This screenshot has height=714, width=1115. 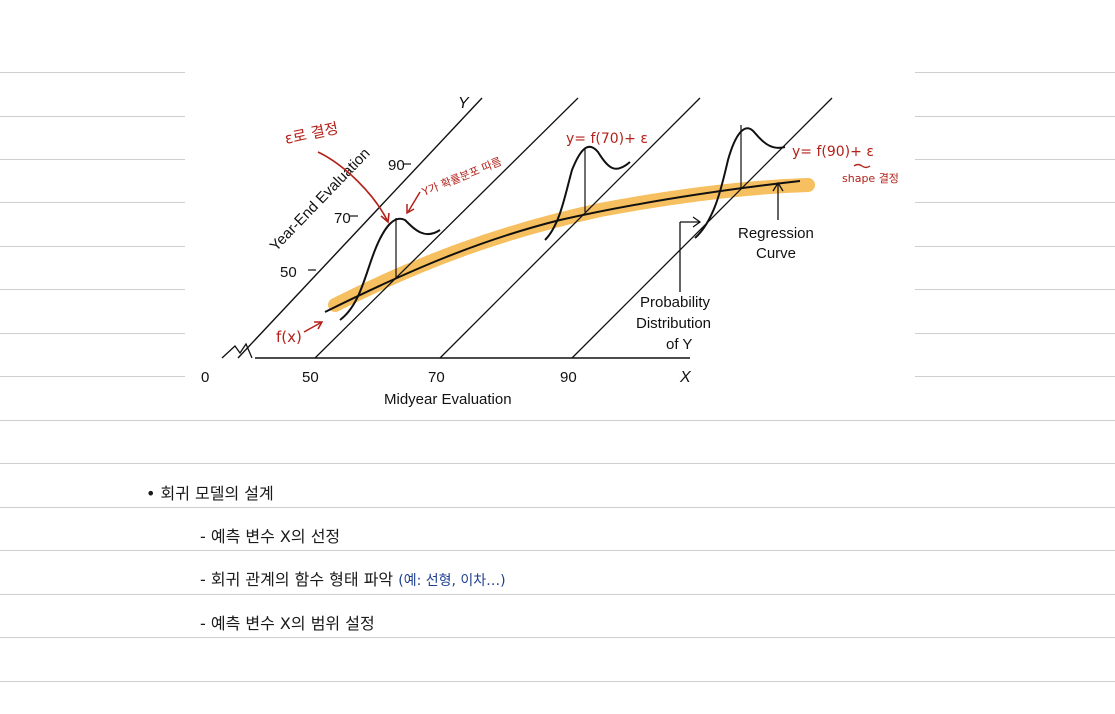 I want to click on annotation-arrow-y-follows, so click(x=413, y=203).